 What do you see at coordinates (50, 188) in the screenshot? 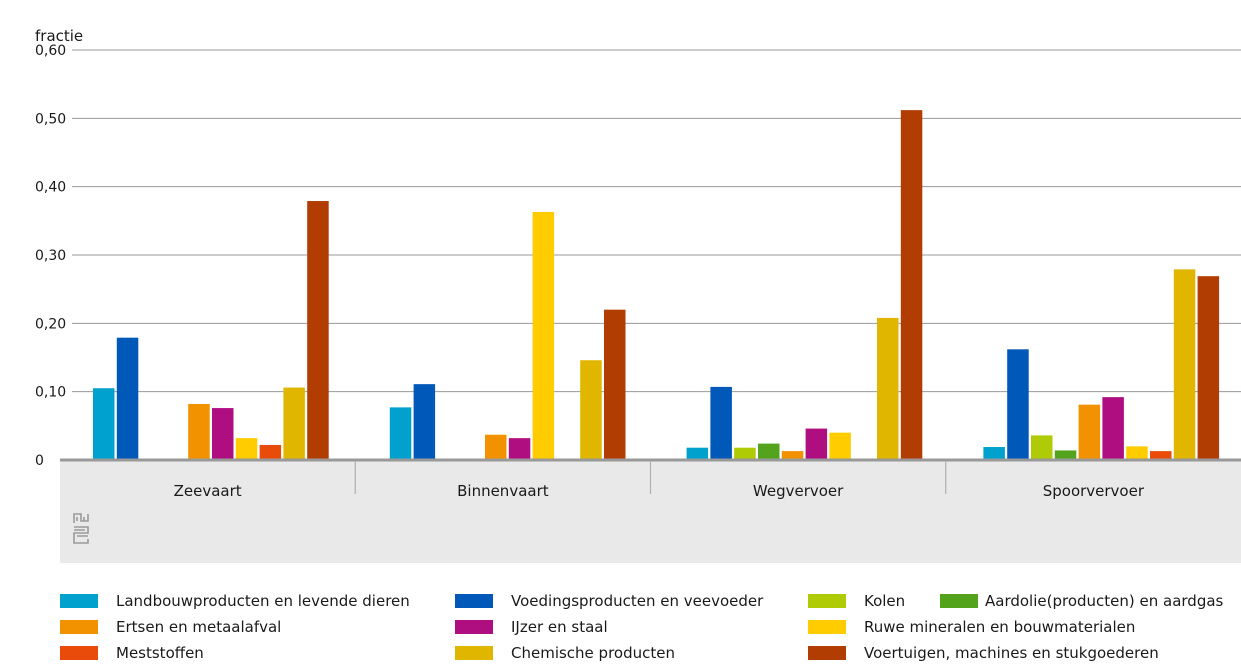
I see `y-tick-label: 0,40` at bounding box center [50, 188].